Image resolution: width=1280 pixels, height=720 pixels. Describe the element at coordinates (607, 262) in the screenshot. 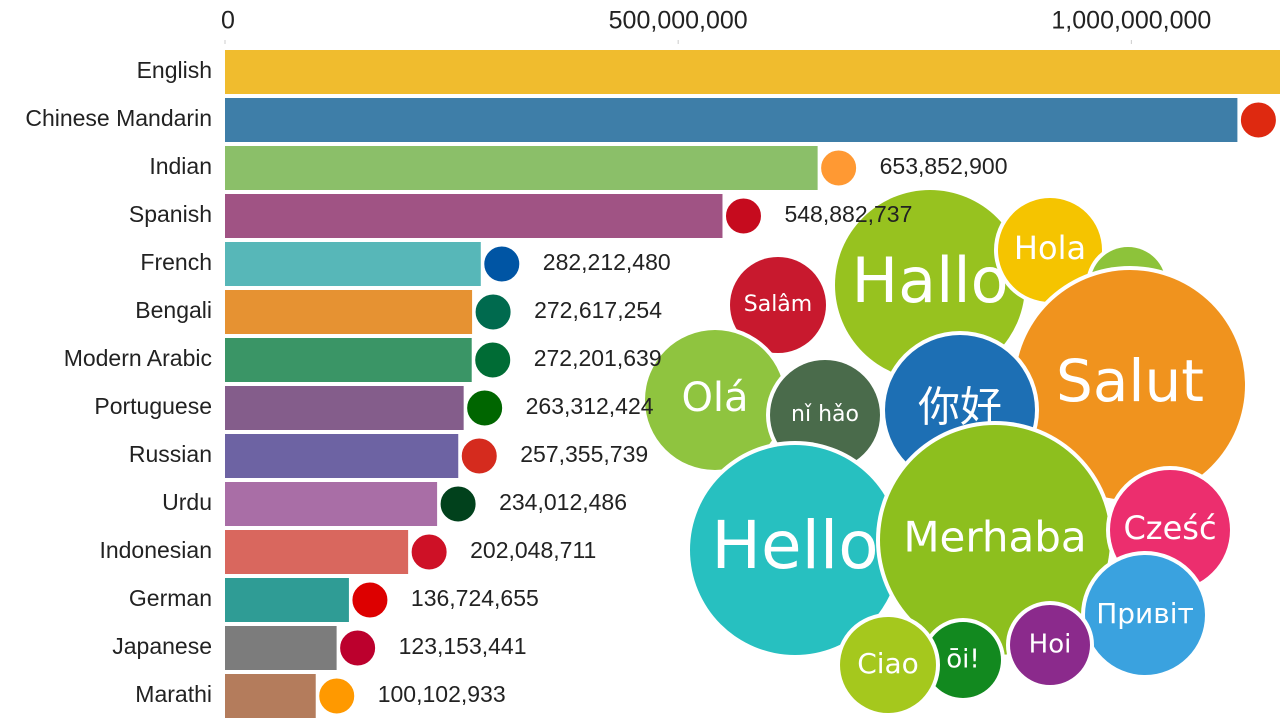

I see `data-label: 282,212,480` at that location.